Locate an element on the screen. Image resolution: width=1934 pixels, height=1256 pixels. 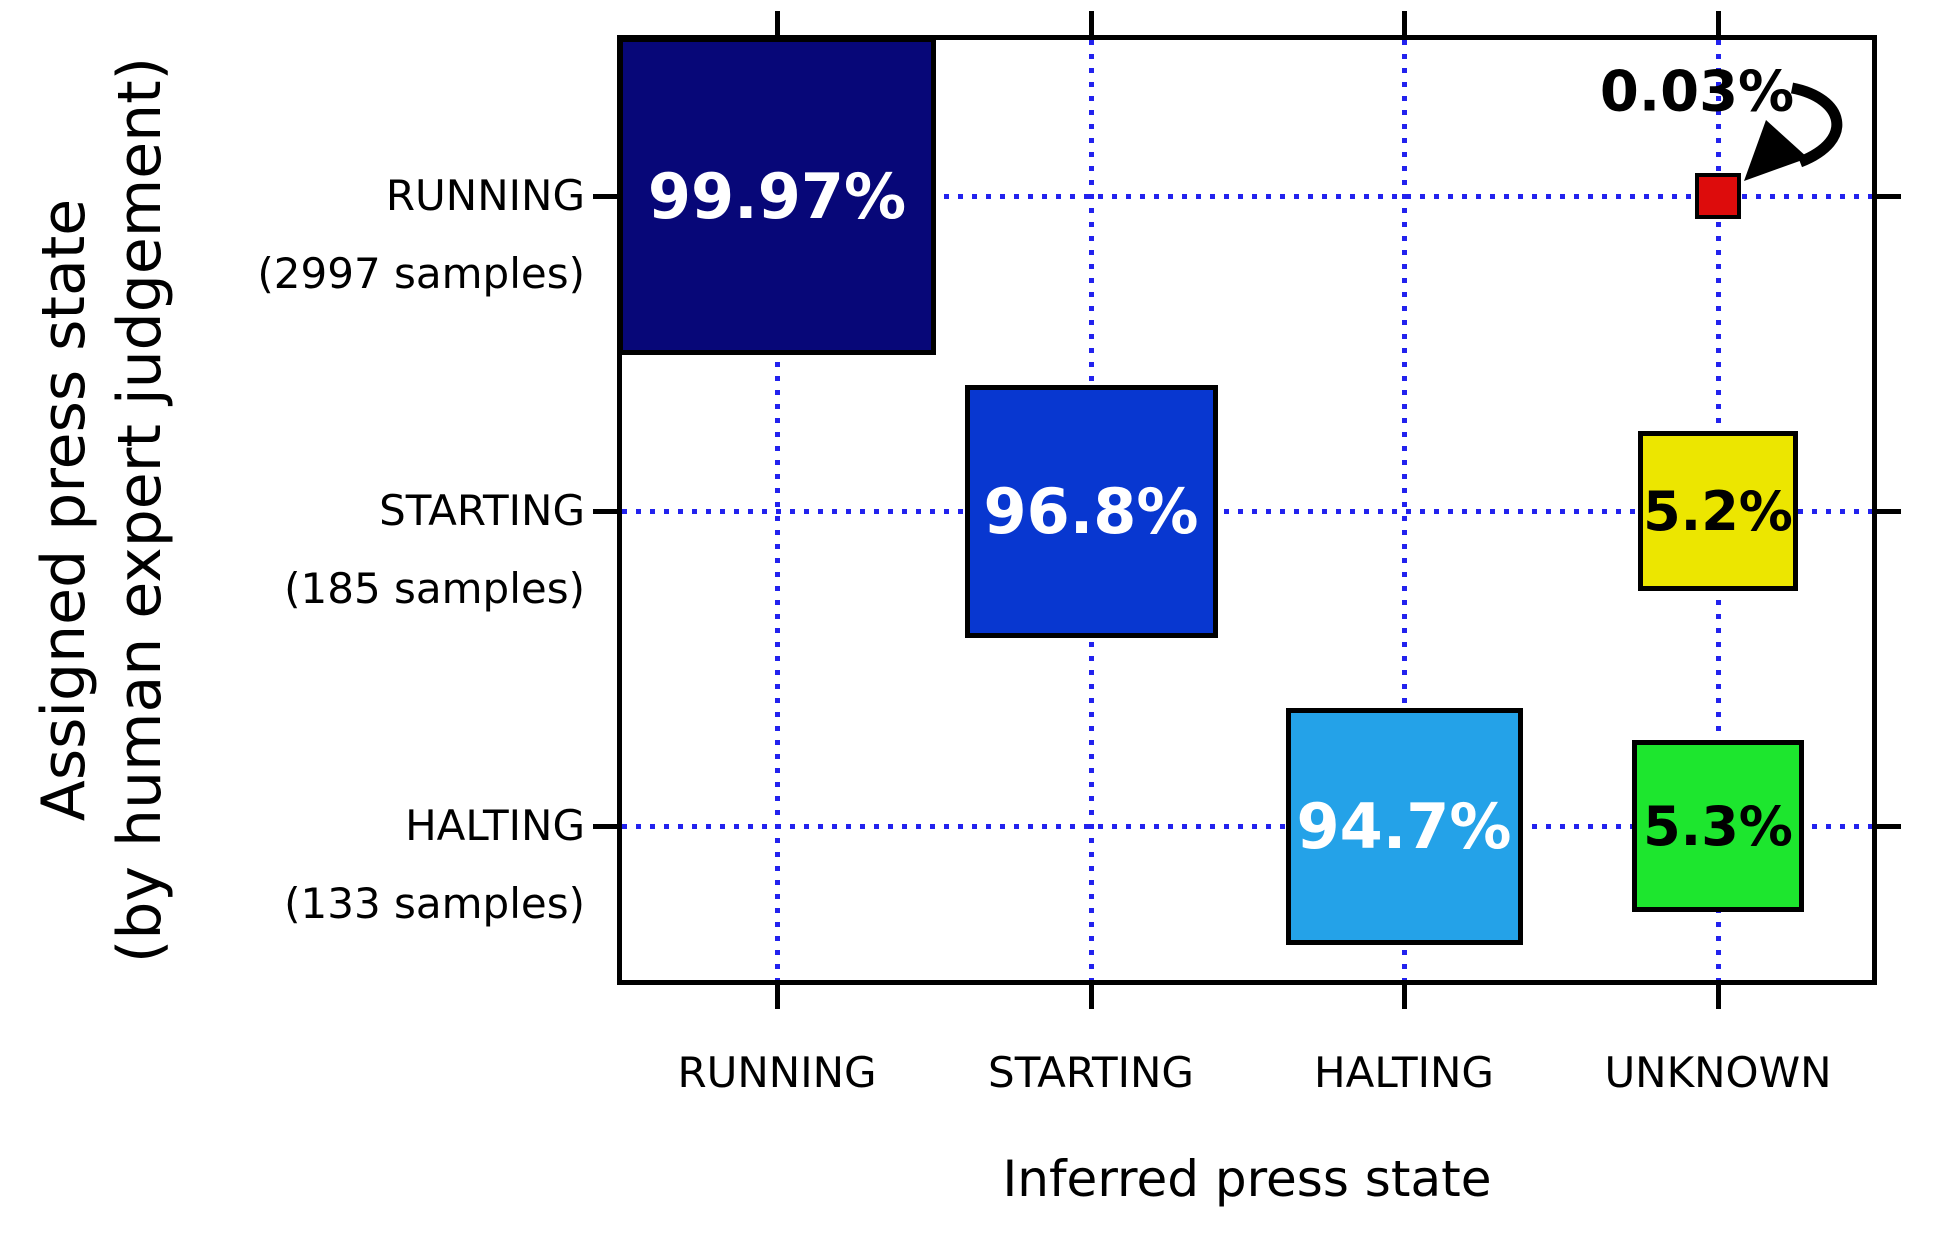
y-tick-label-halting: HALTING is located at coordinates (495, 825).